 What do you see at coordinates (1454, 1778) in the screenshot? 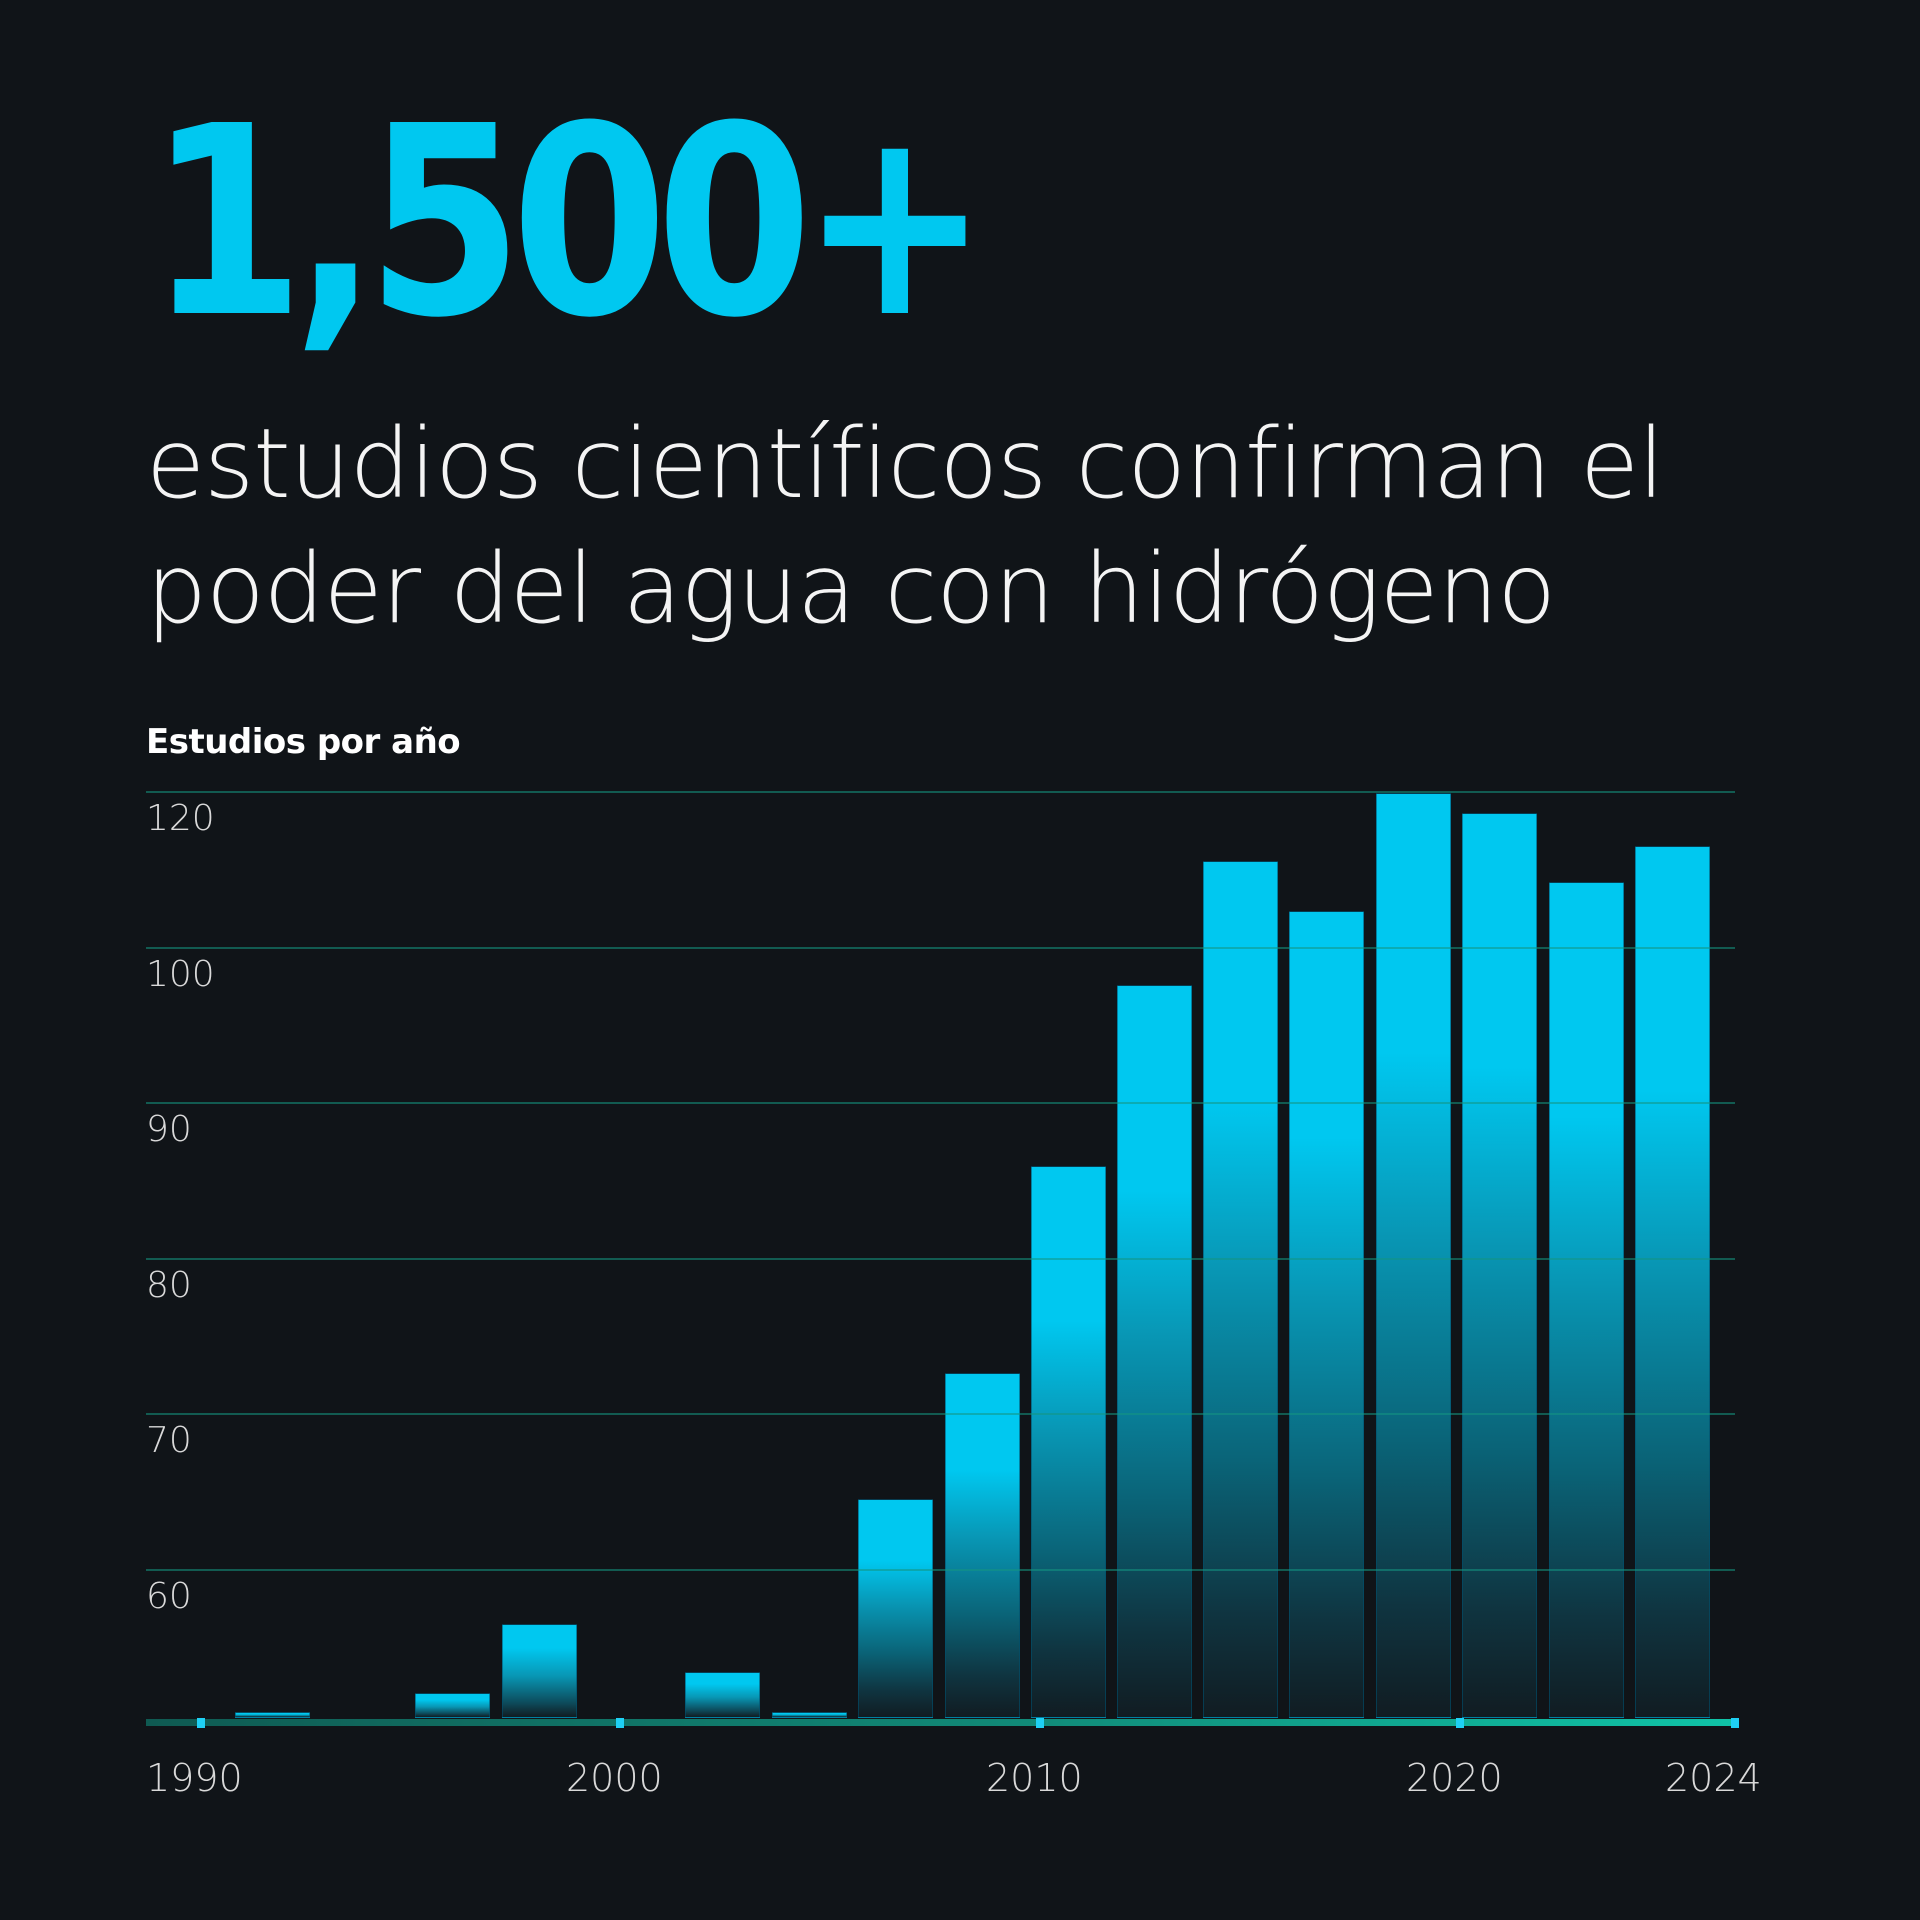
I see `x-tick-label: 2020` at bounding box center [1454, 1778].